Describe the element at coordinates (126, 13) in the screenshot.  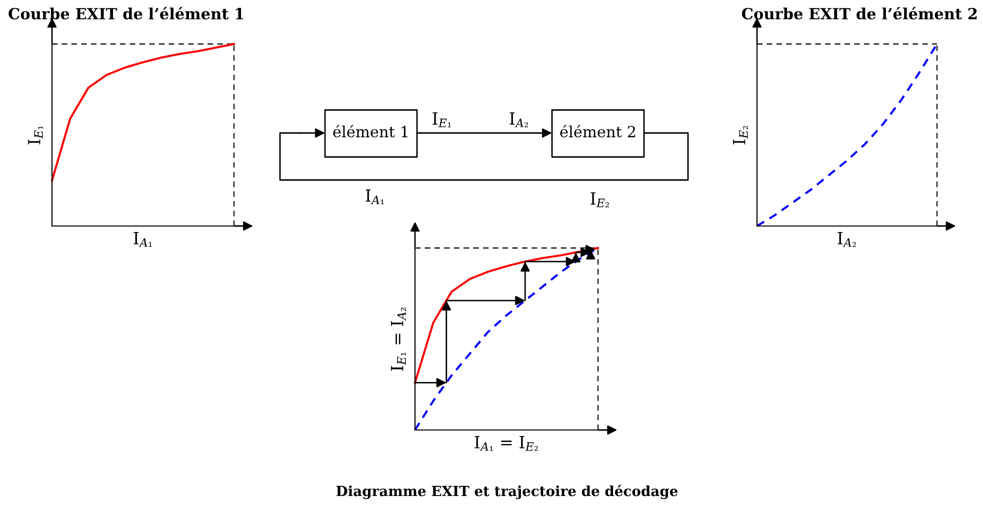
I see `chart-title: Courbe EXIT de l’élément 1` at that location.